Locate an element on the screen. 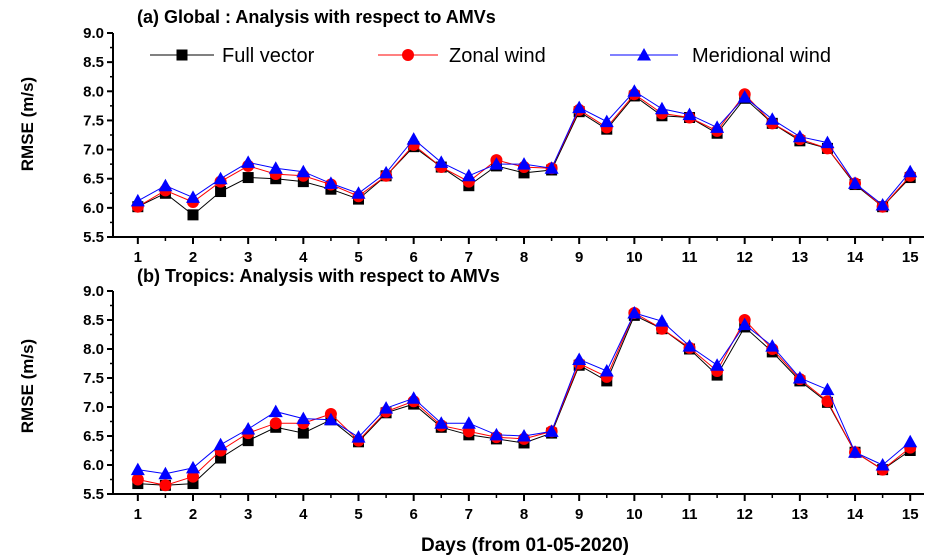 The width and height of the screenshot is (930, 557). legend-label-meridional-wind: Meridional wind is located at coordinates (761, 56).